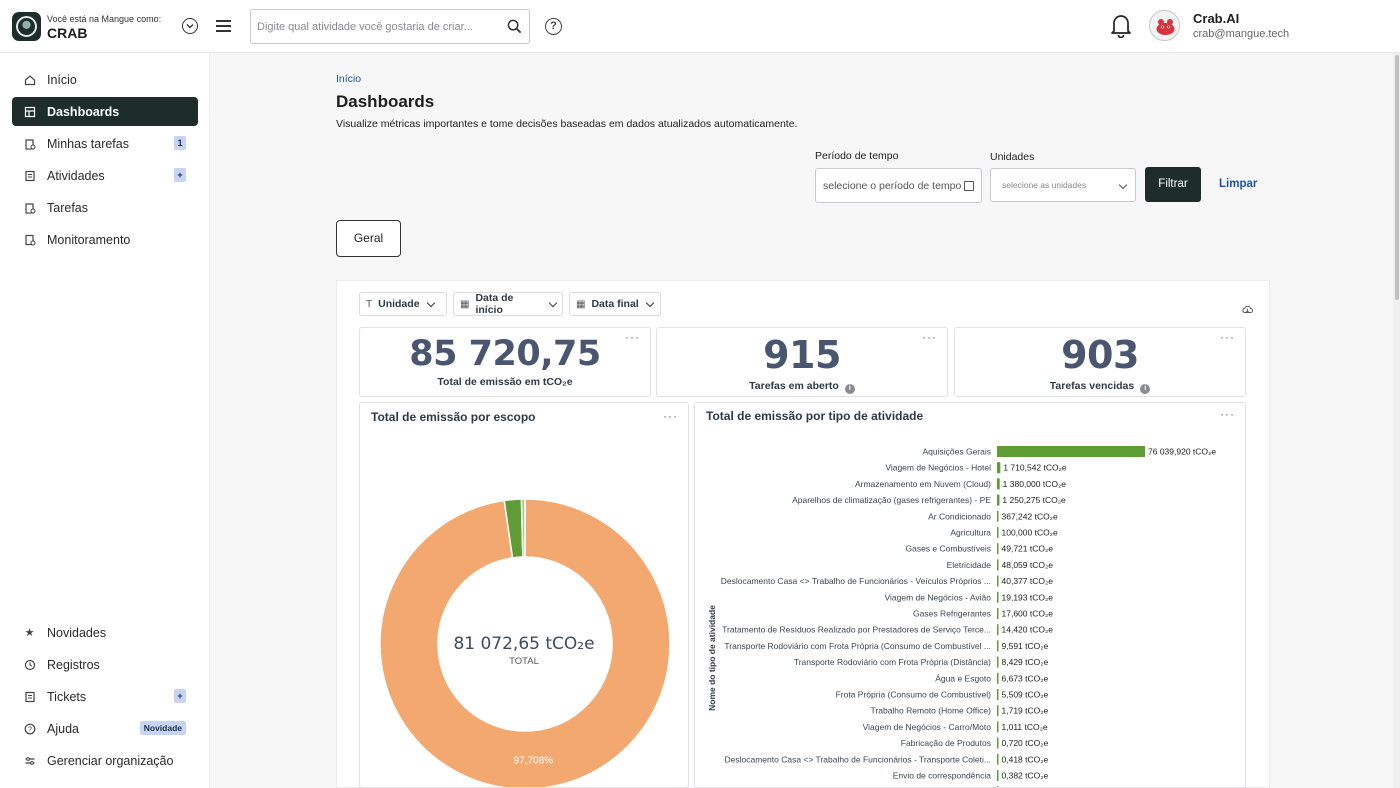 Image resolution: width=1400 pixels, height=788 pixels. What do you see at coordinates (1063, 185) in the screenshot?
I see `units-select: selecione as unidades` at bounding box center [1063, 185].